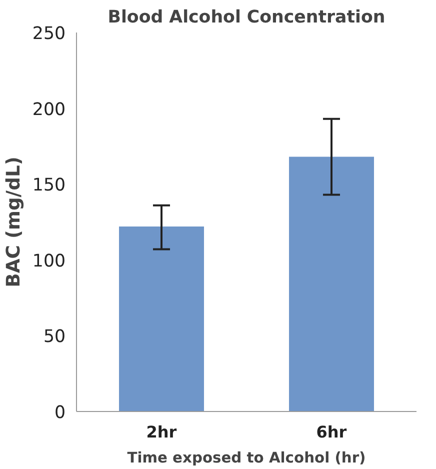  Describe the element at coordinates (331, 432) in the screenshot. I see `x-tick-label: 6hr` at that location.